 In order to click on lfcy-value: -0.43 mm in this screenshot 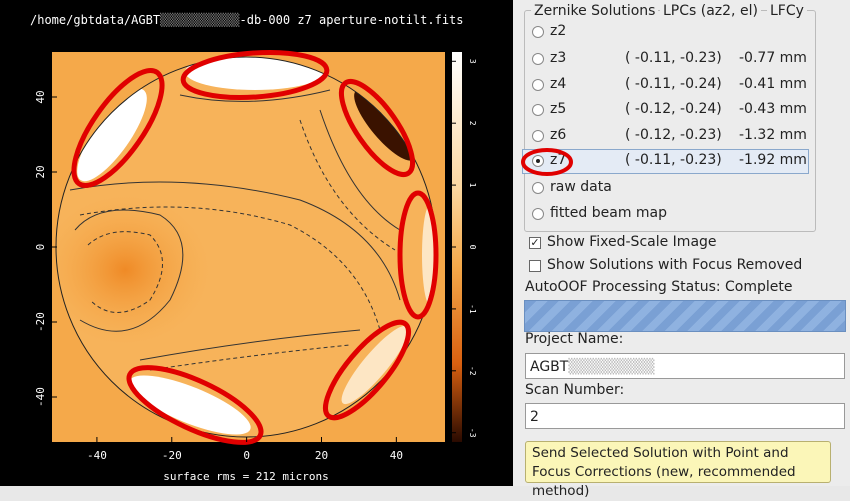, I will do `click(773, 109)`.